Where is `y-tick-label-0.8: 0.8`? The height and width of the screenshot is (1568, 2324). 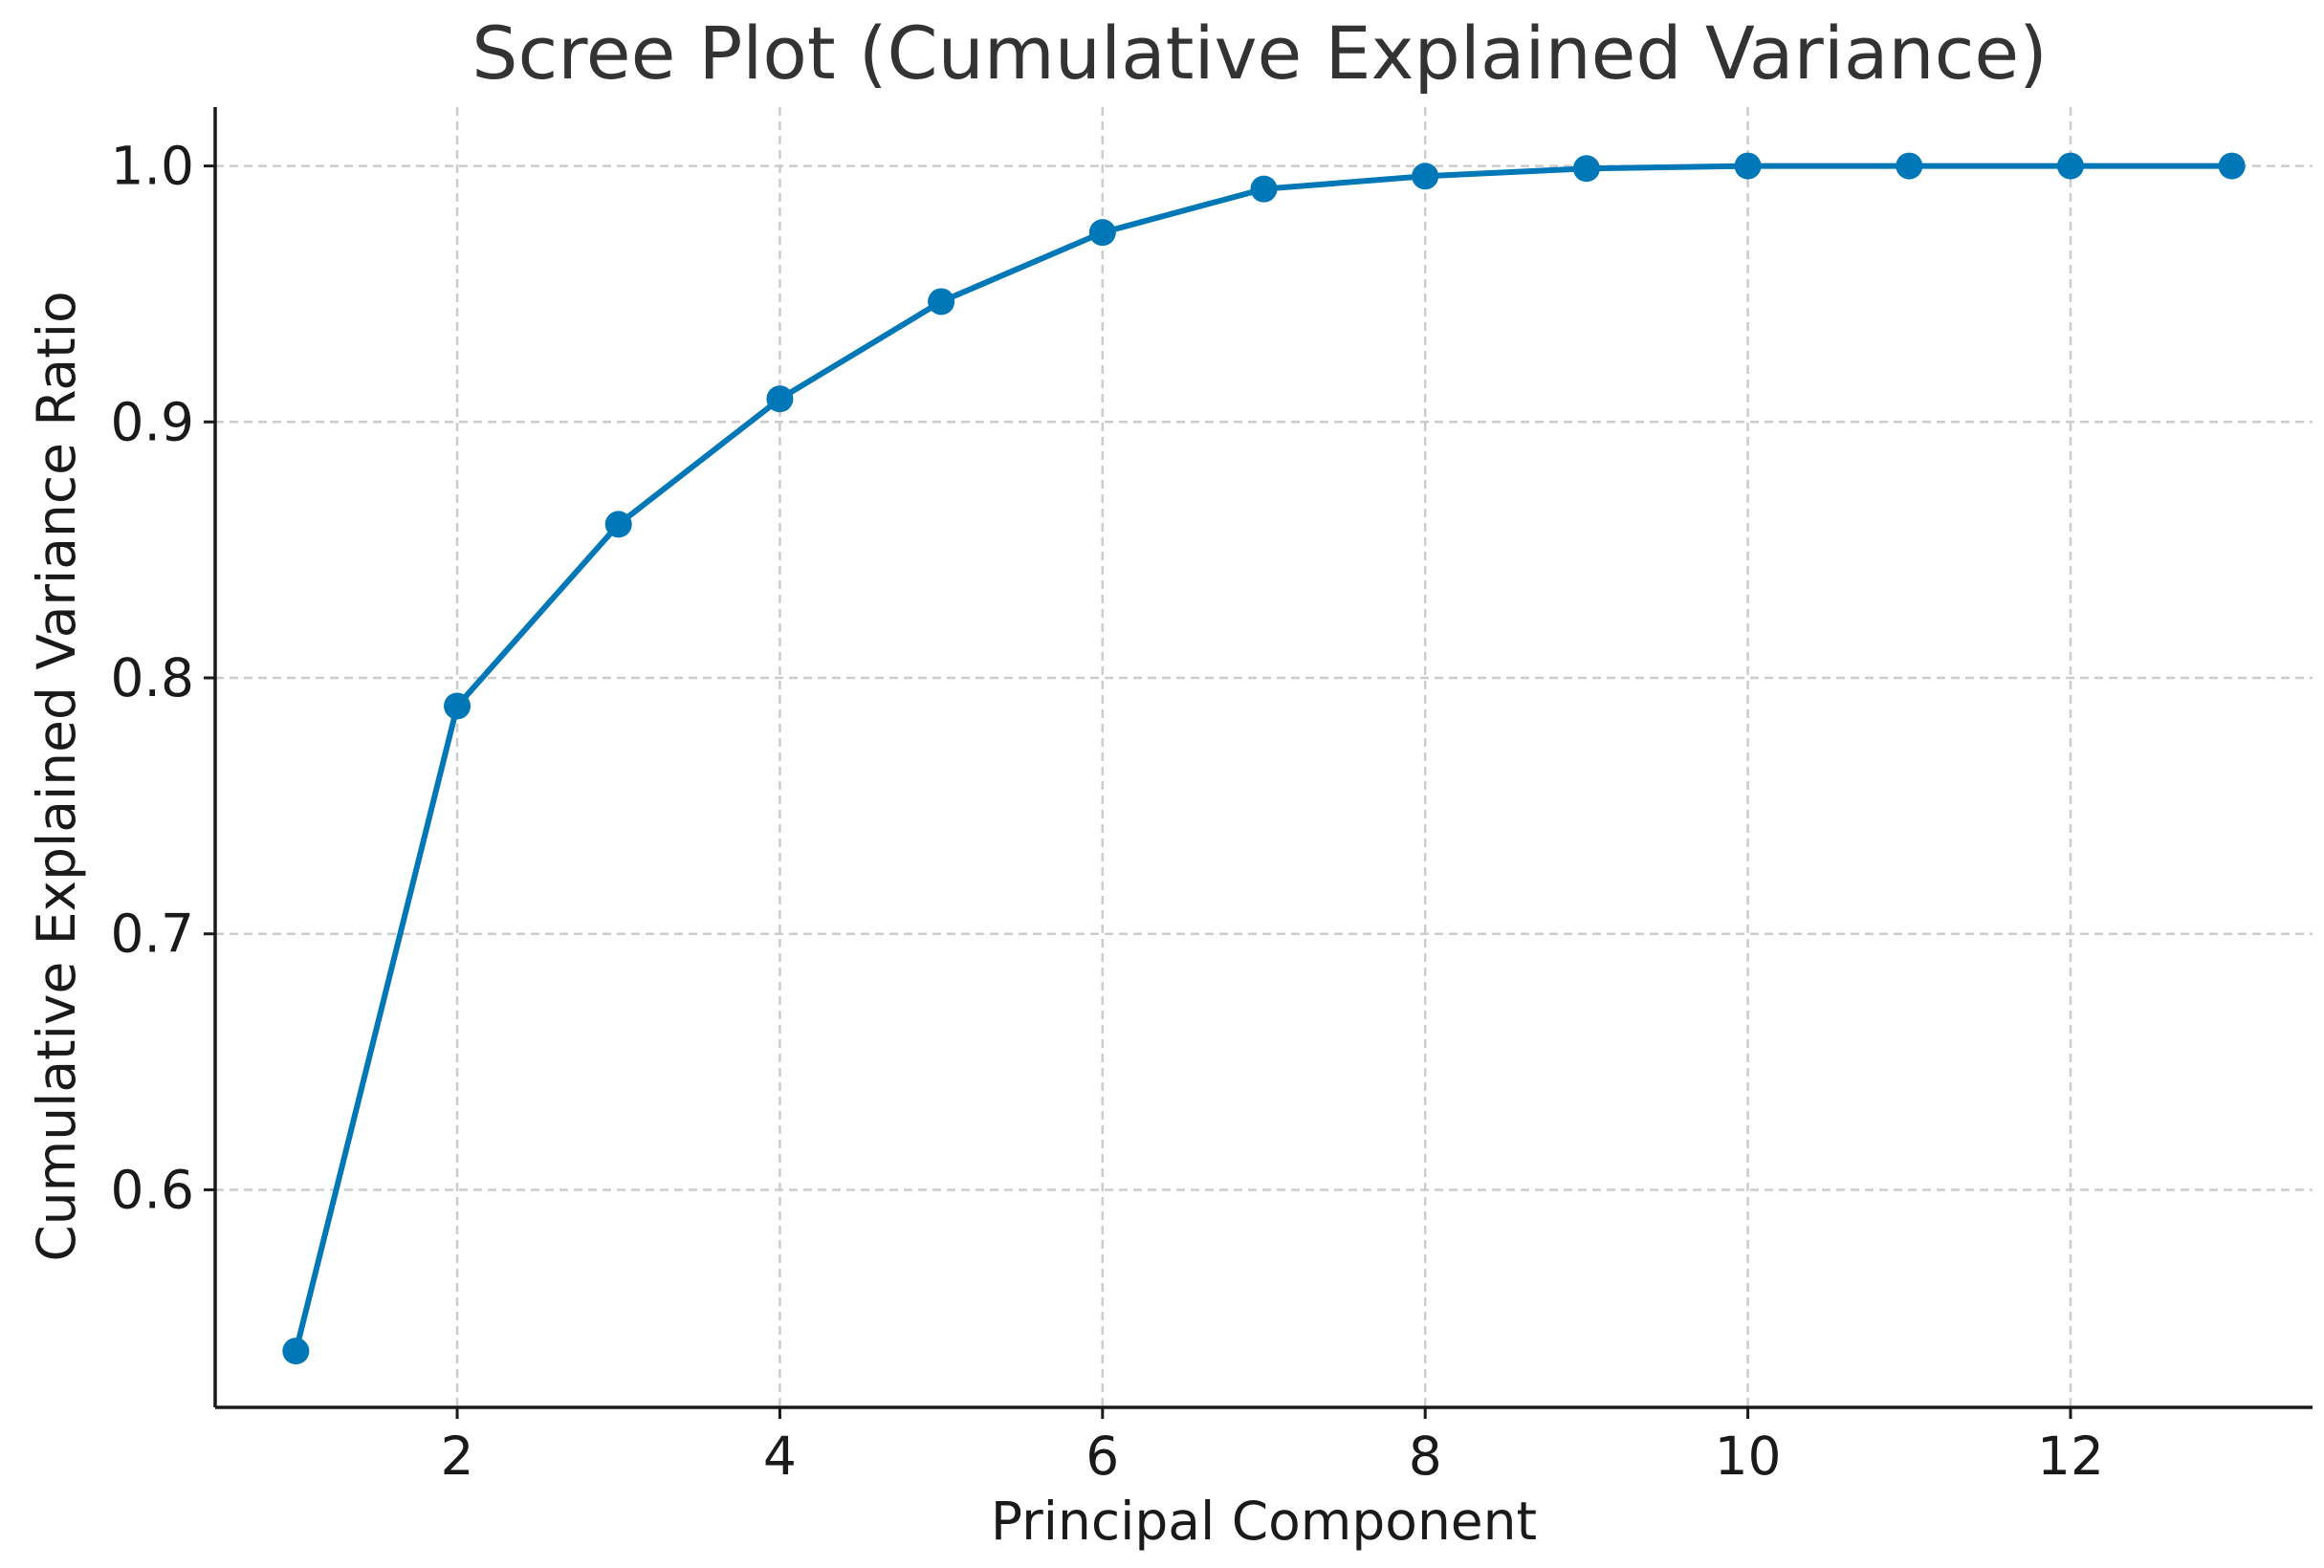 y-tick-label-0.8: 0.8 is located at coordinates (152, 677).